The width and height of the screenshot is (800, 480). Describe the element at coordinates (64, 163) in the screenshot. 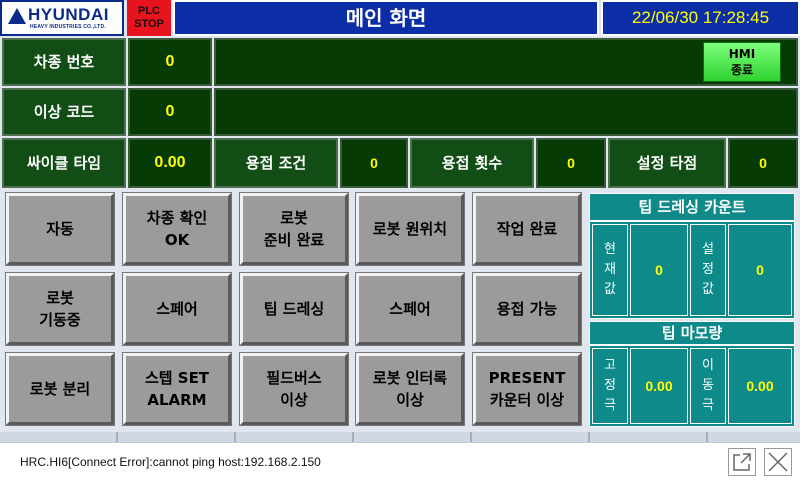

I see `cycle-time-label: 싸이클 타임` at that location.